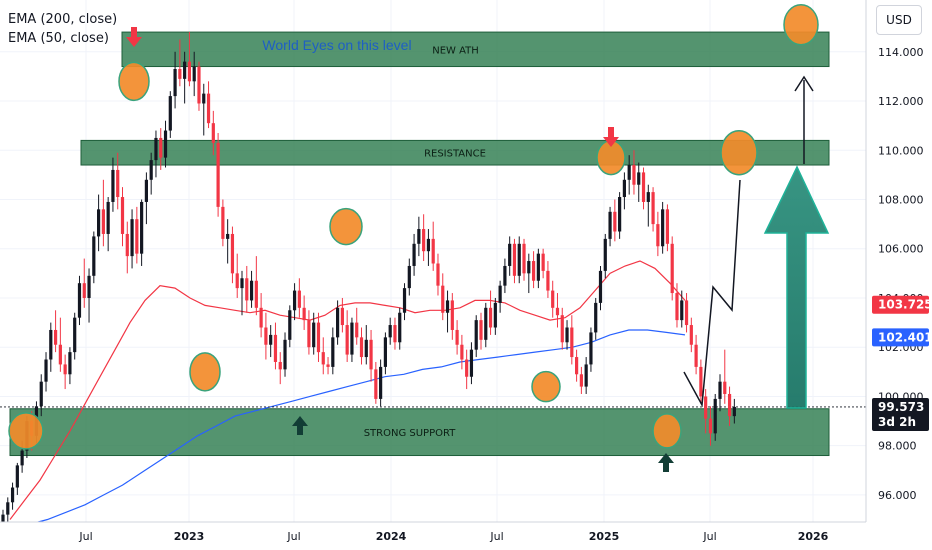 Image resolution: width=932 pixels, height=550 pixels. I want to click on zone-new-ath, so click(475, 49).